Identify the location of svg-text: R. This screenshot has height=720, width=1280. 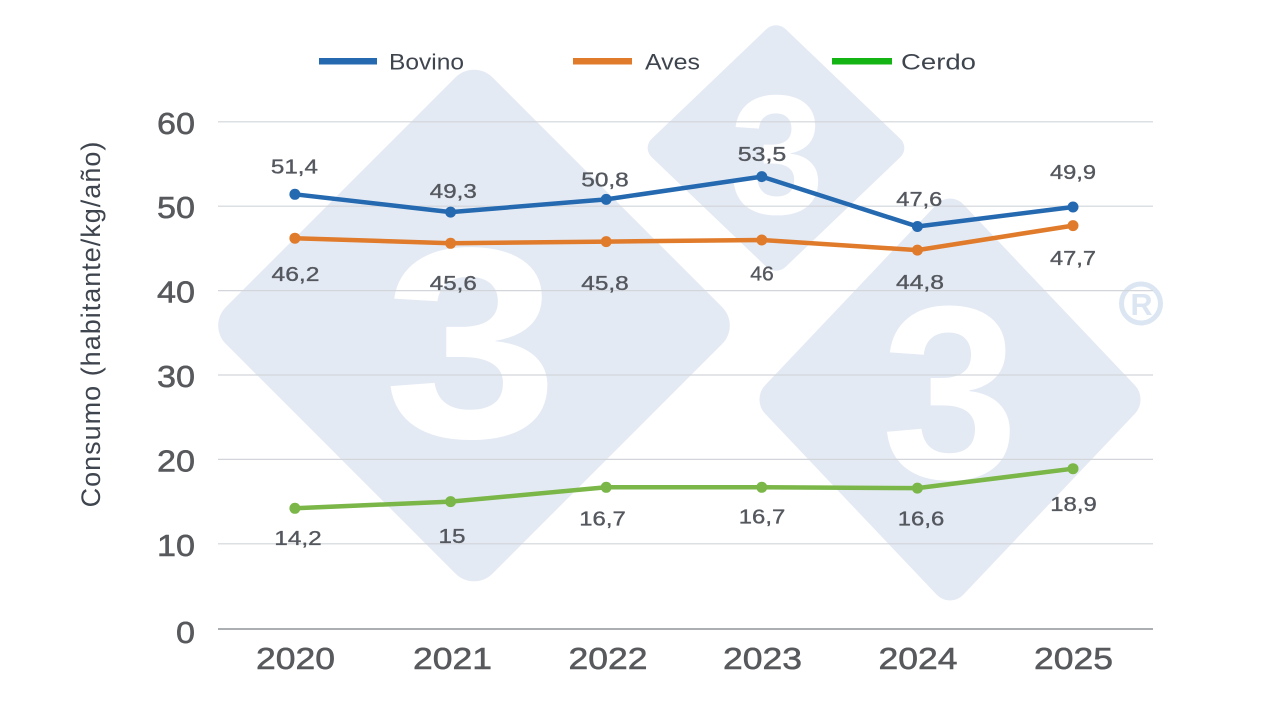
(1141, 305).